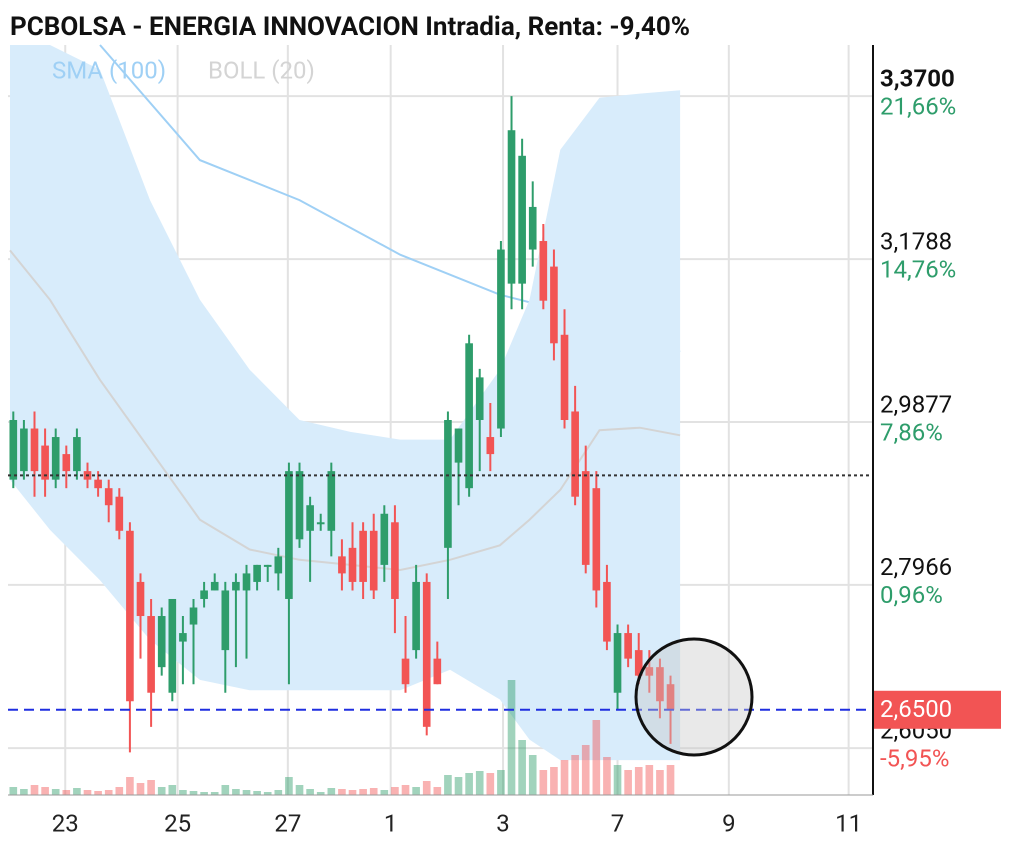  I want to click on last-price-label: 2,6500, so click(916, 709).